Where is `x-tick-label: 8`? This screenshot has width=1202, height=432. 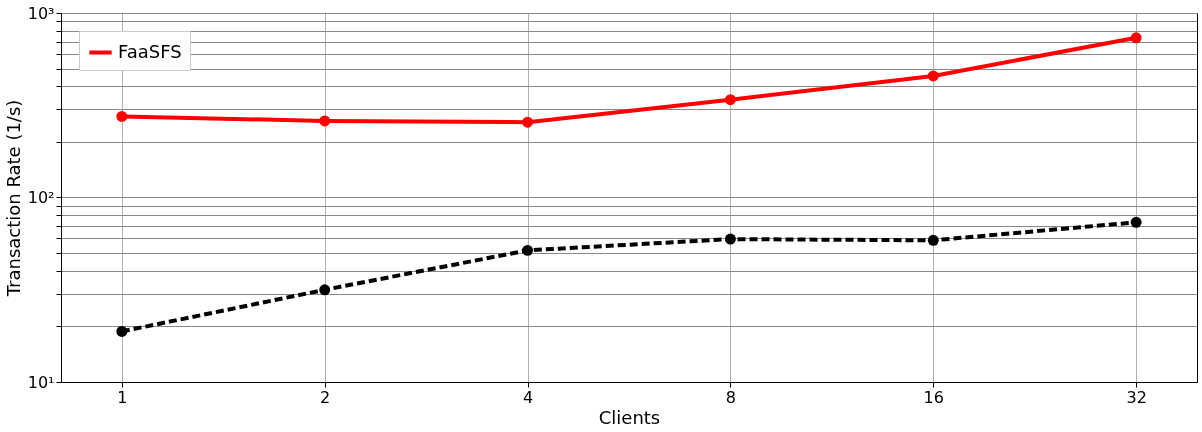
x-tick-label: 8 is located at coordinates (731, 397).